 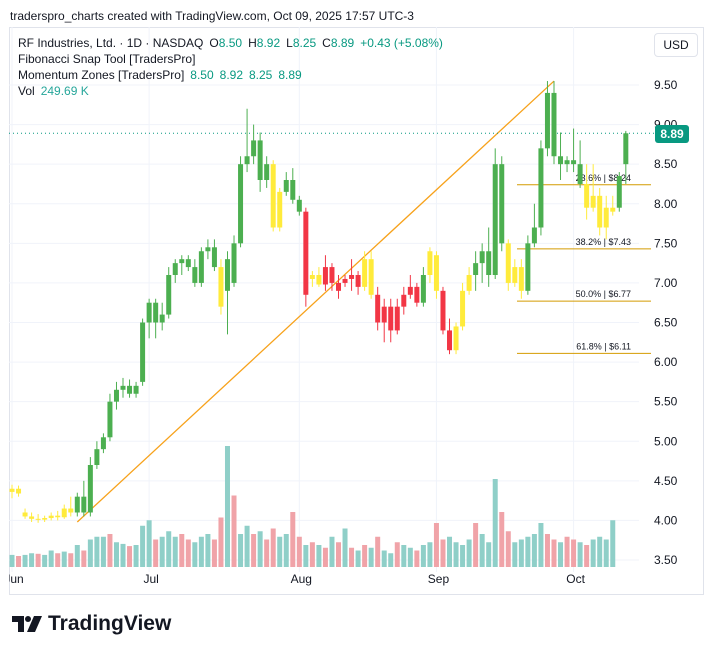 What do you see at coordinates (202, 75) in the screenshot?
I see `legend-mz-value: 8.50` at bounding box center [202, 75].